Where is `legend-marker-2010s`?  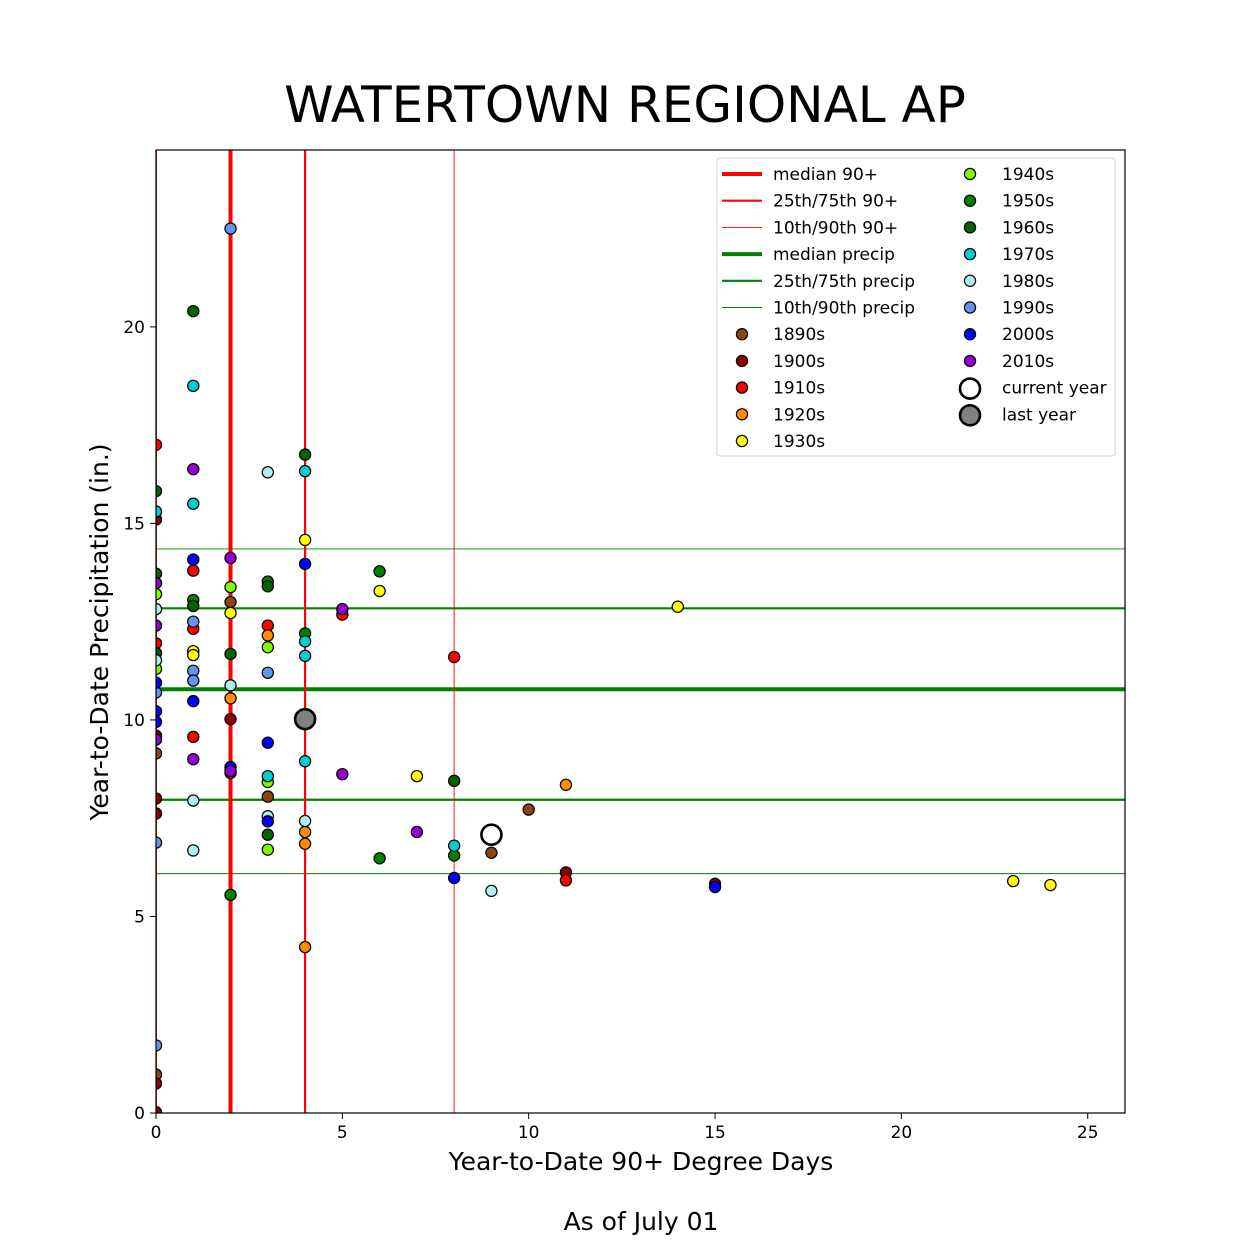 legend-marker-2010s is located at coordinates (970, 361).